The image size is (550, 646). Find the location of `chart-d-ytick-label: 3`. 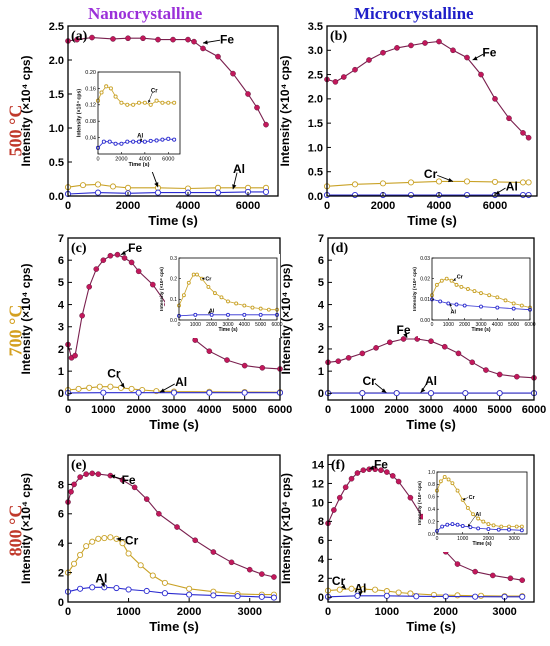

chart-d-ytick-label: 3 is located at coordinates (321, 328).